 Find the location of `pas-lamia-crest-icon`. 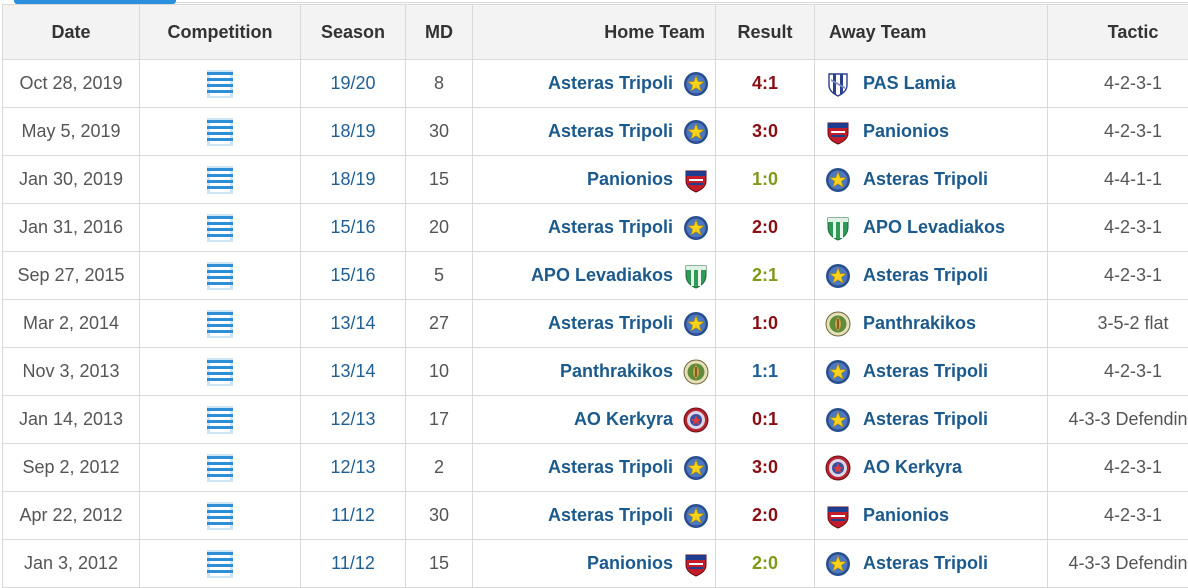

pas-lamia-crest-icon is located at coordinates (838, 84).